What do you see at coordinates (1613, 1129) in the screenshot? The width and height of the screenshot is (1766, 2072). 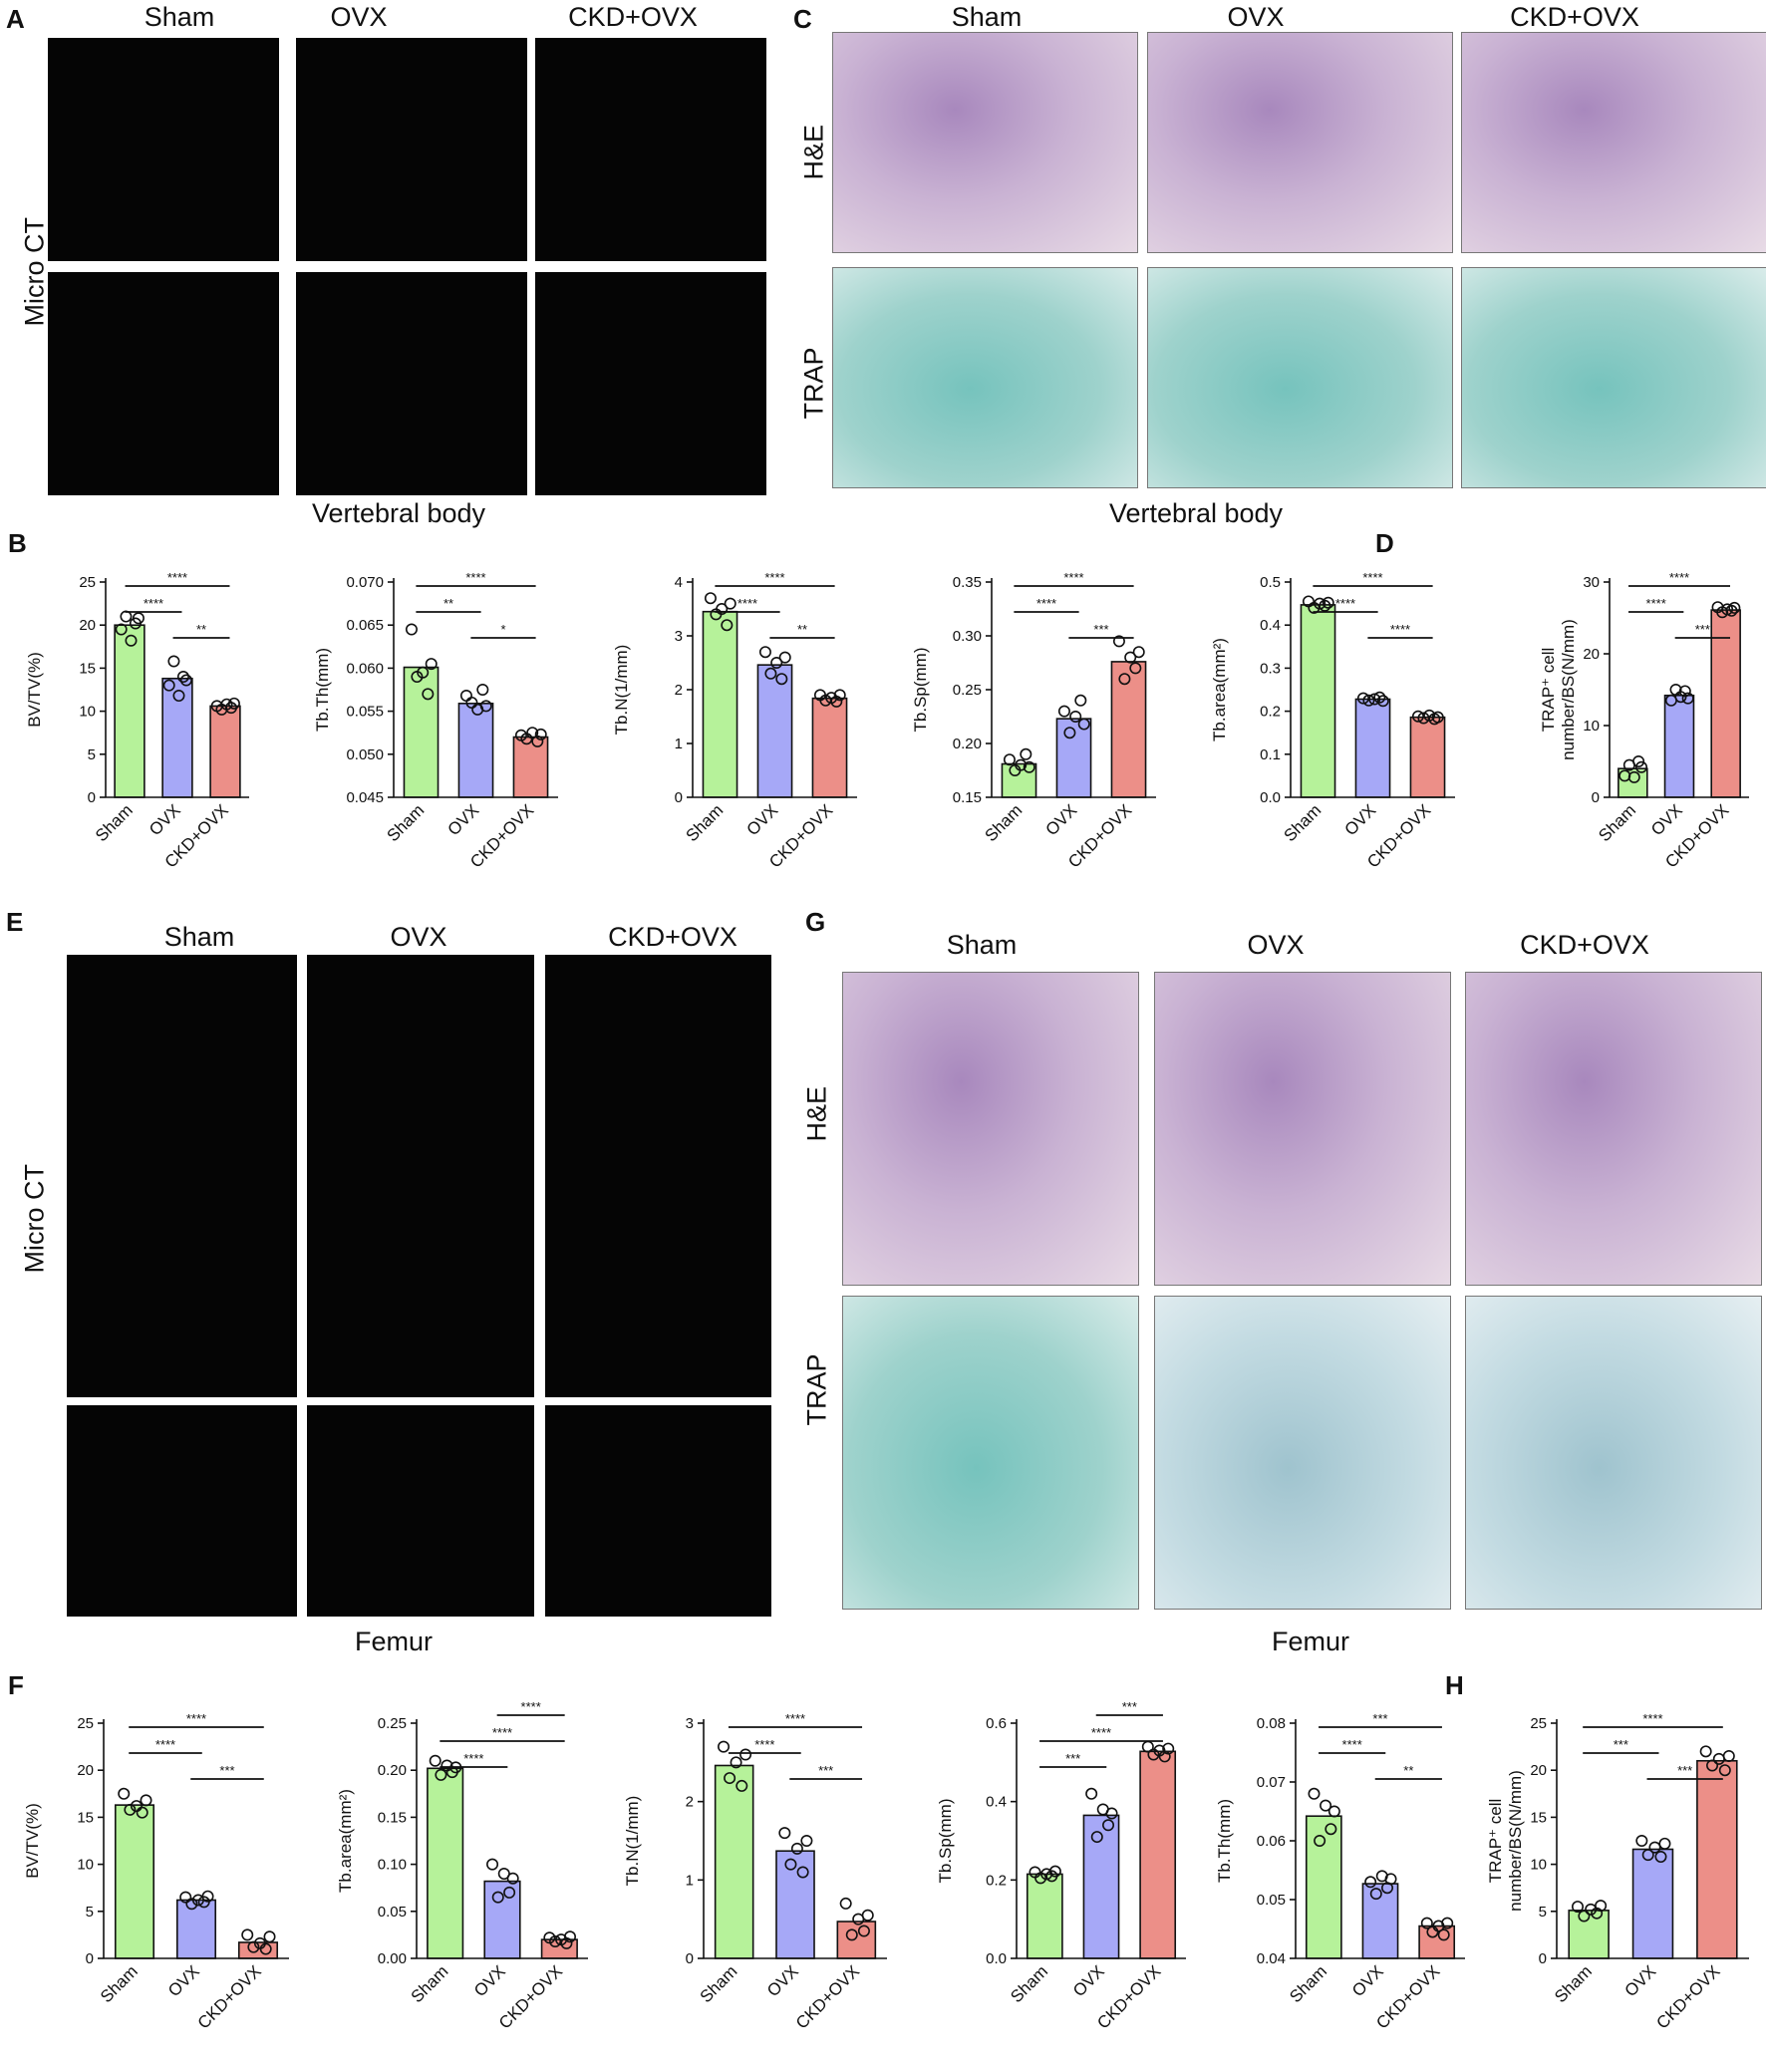 I see `he-femur-ckd-ovx` at bounding box center [1613, 1129].